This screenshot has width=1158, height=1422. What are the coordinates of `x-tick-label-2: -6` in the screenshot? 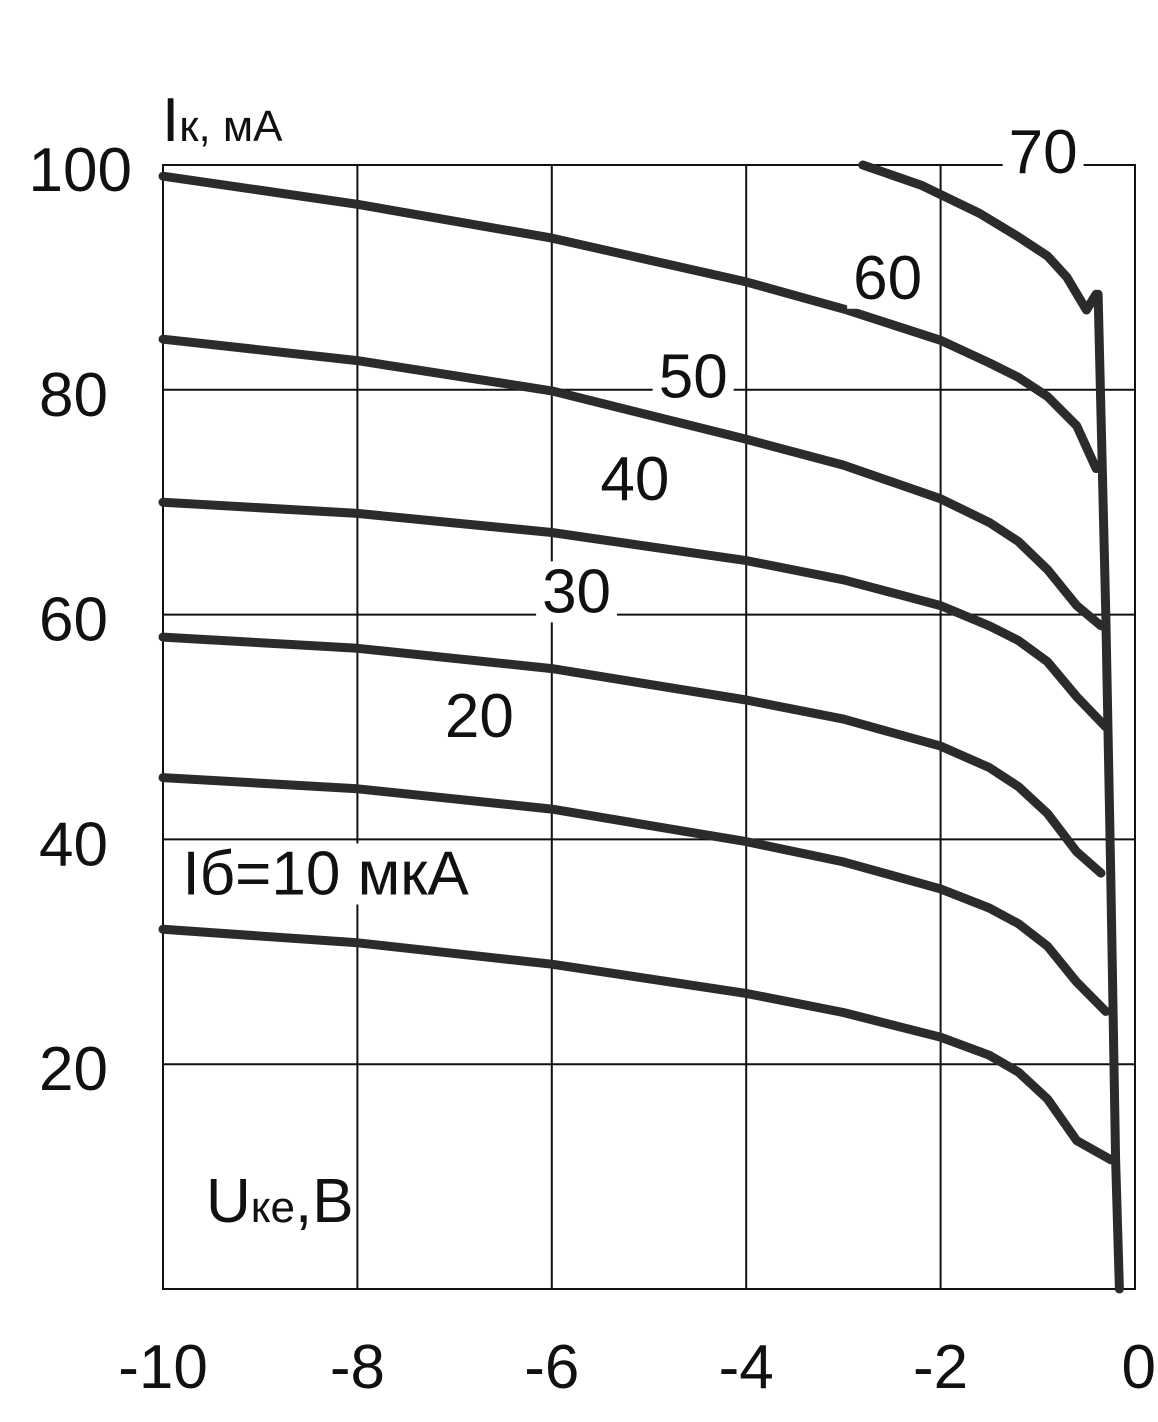 It's located at (551, 1367).